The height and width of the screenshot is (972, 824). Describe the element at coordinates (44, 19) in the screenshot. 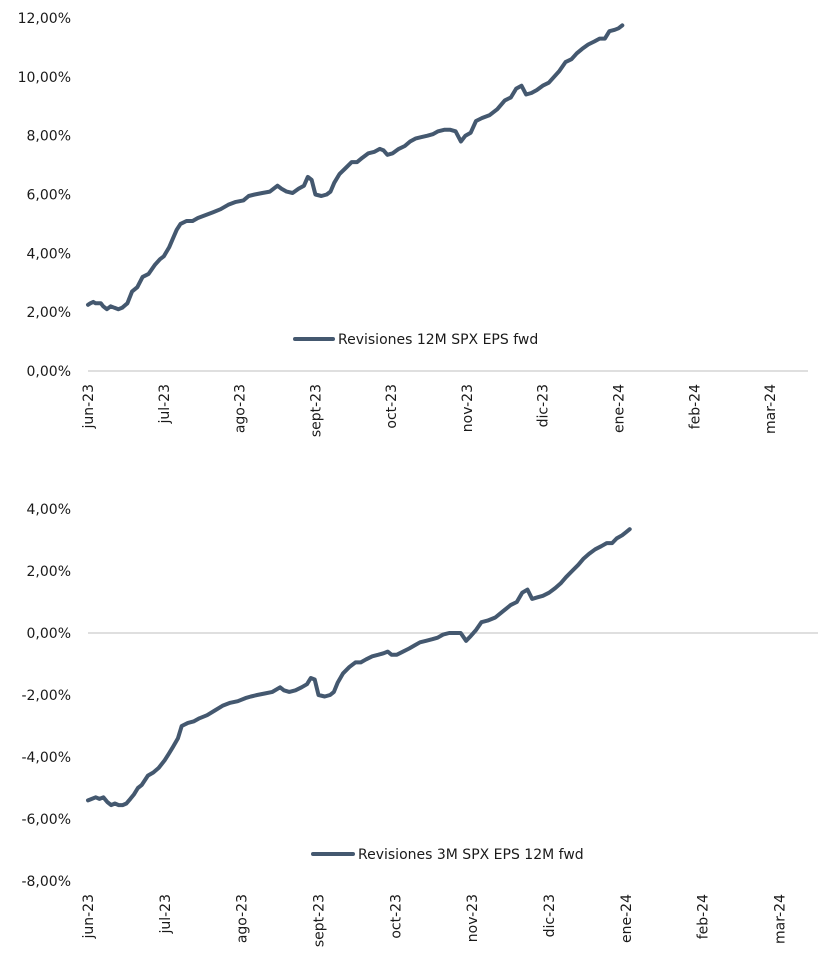

I see `y-tick-label: 12,00%` at that location.